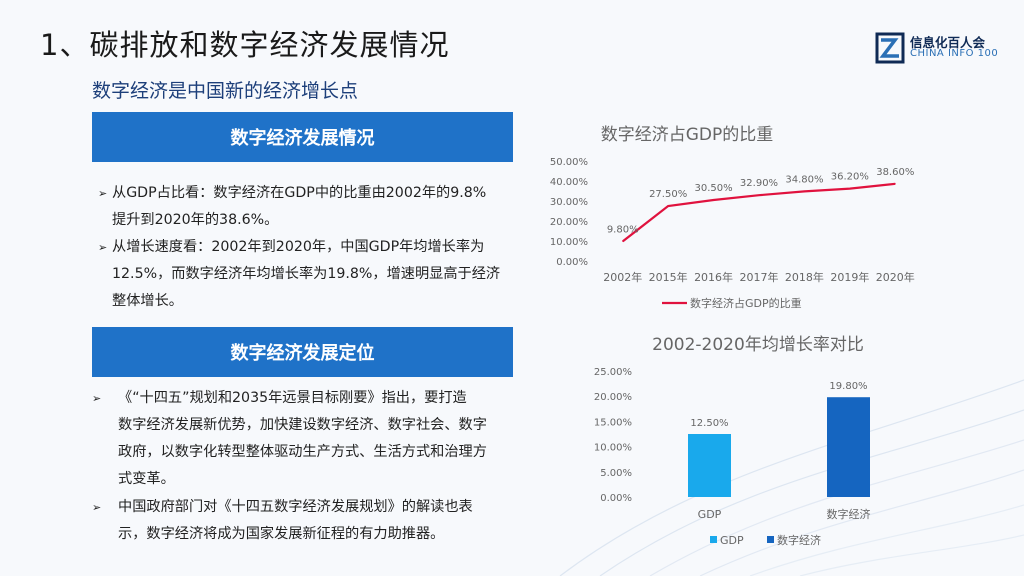  I want to click on chart-title: 2002-2020年均增长率对比, so click(758, 345).